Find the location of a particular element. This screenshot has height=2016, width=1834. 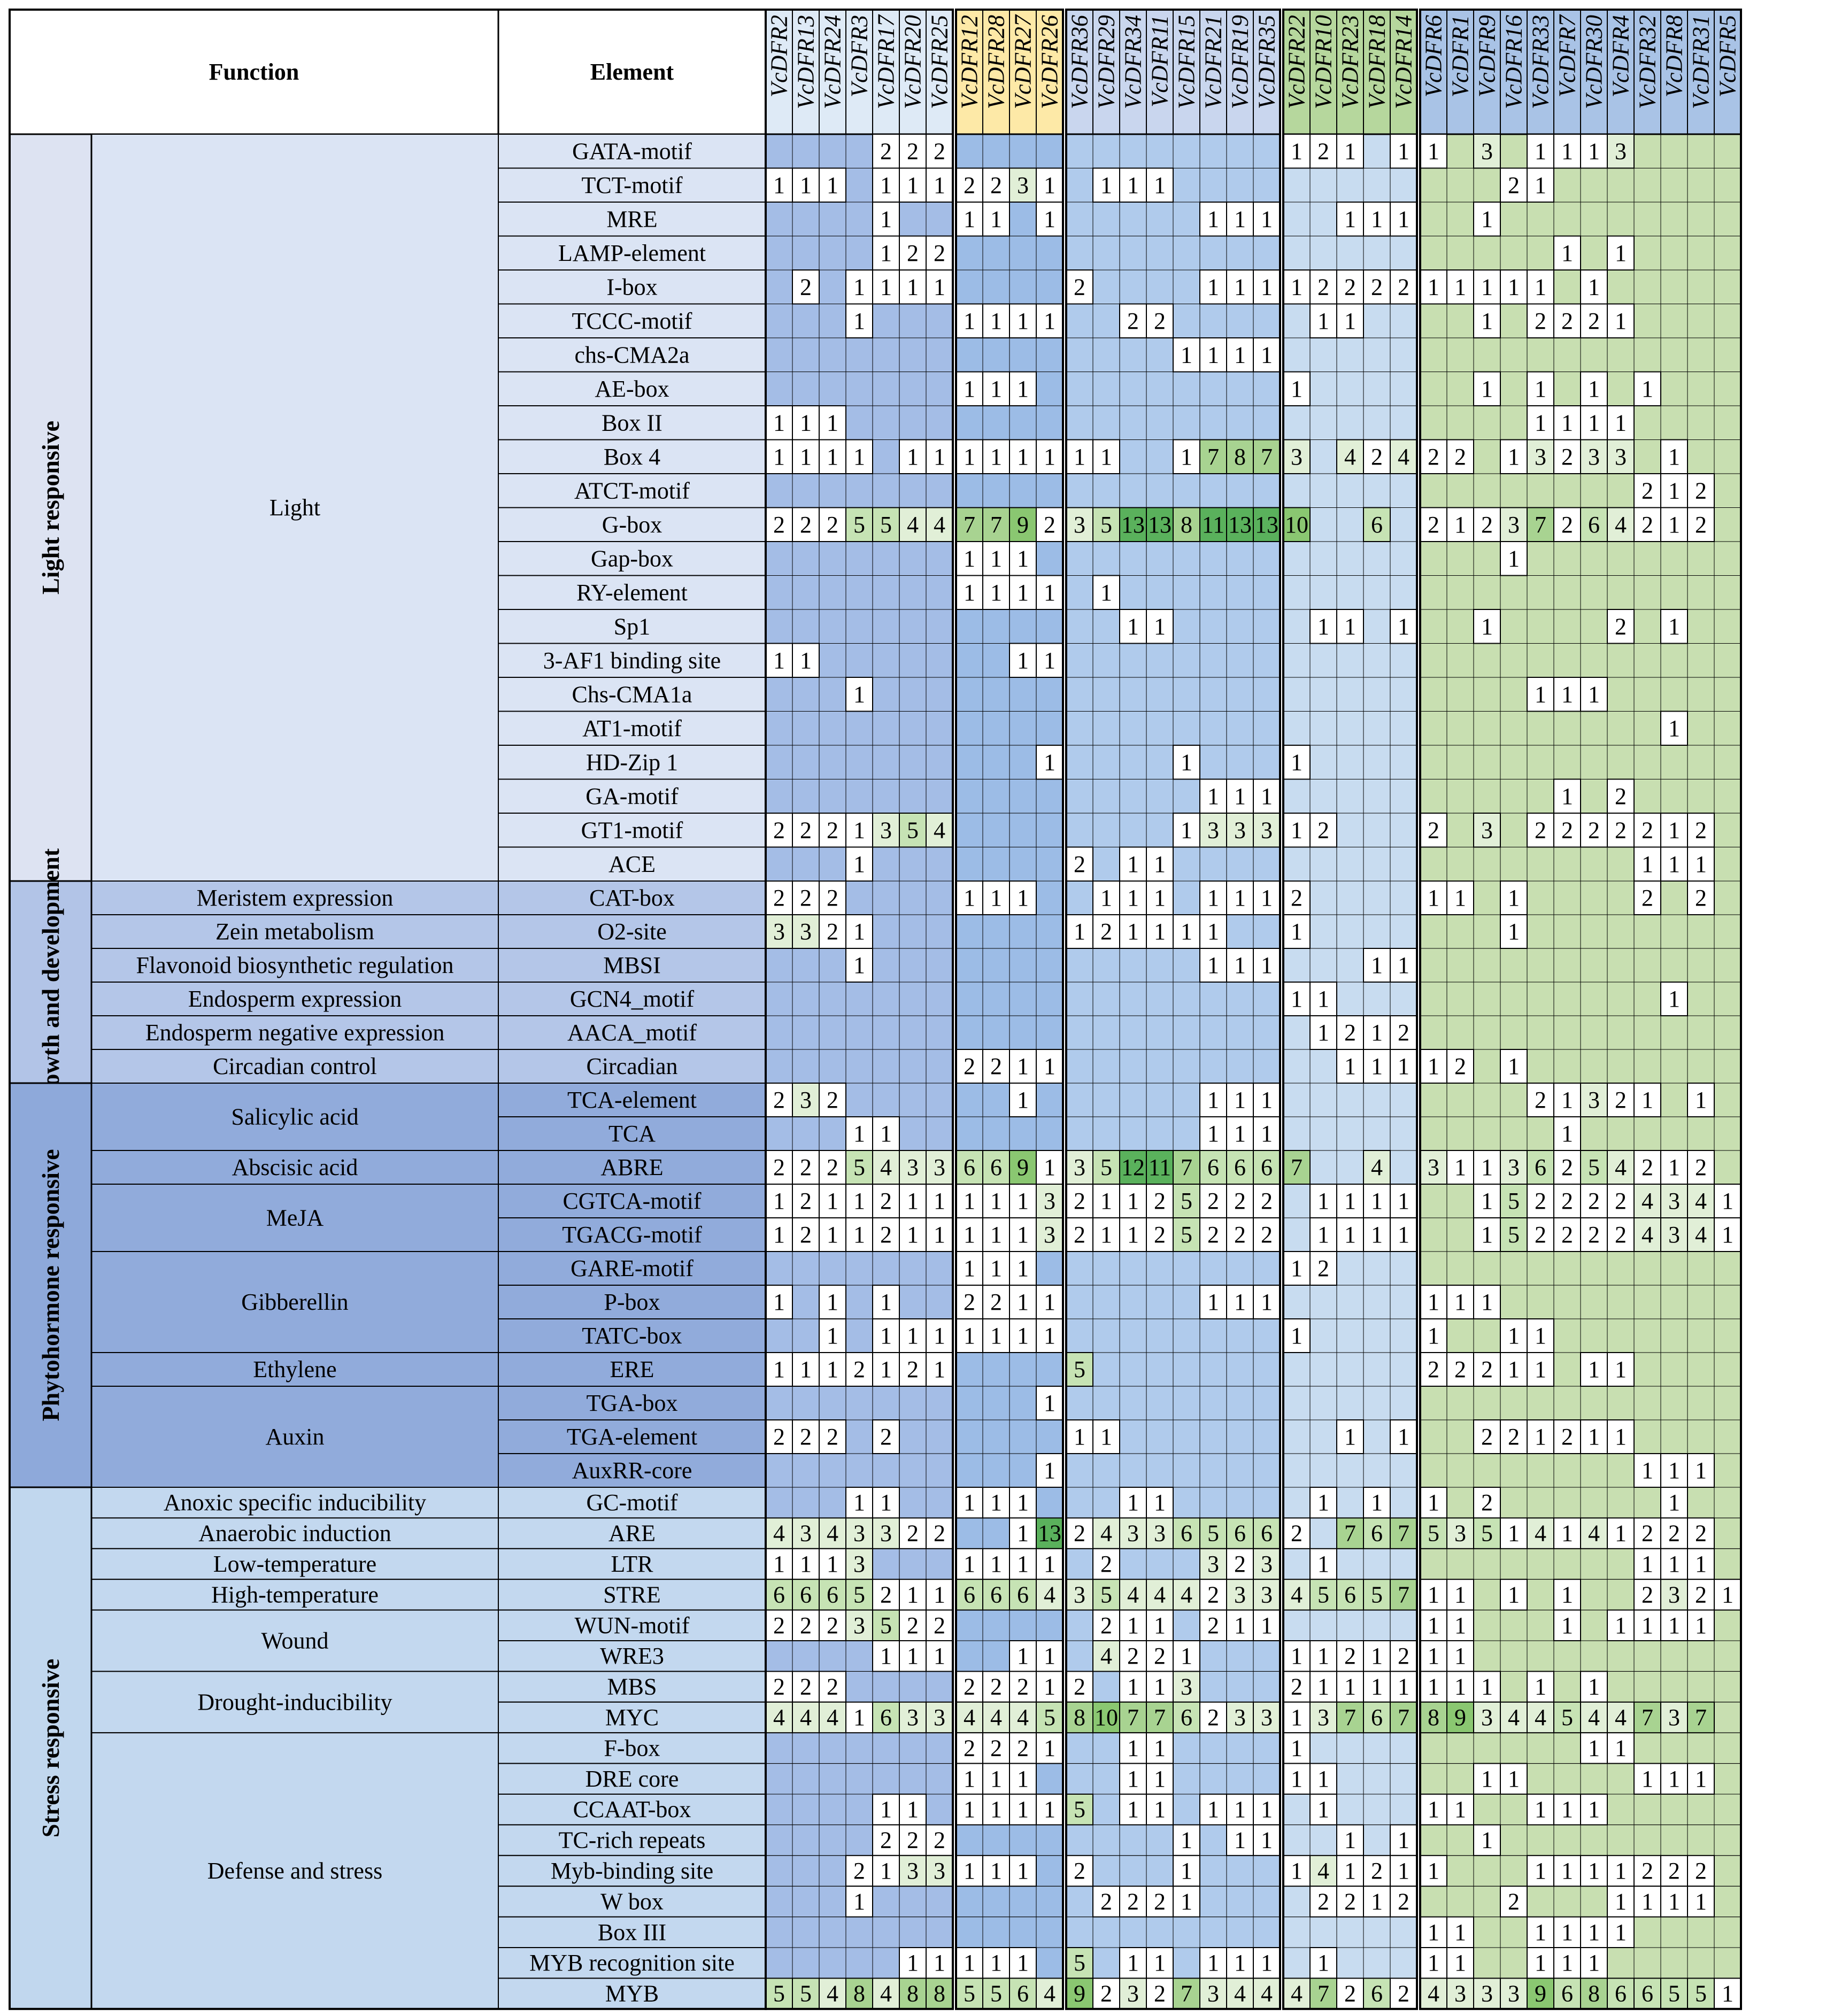

value-label: 7 is located at coordinates (1267, 457).